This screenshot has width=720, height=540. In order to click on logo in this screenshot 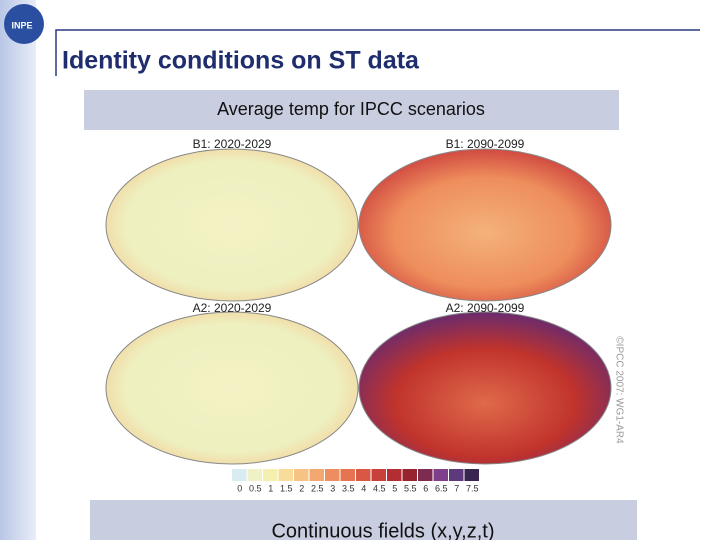, I will do `click(24, 24)`.